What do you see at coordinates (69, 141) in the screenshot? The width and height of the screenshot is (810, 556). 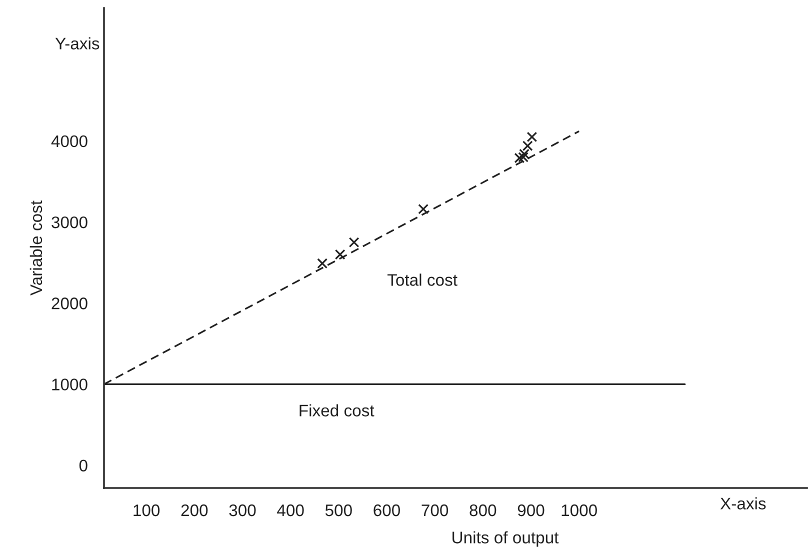 I see `y-tick-label: 4000` at bounding box center [69, 141].